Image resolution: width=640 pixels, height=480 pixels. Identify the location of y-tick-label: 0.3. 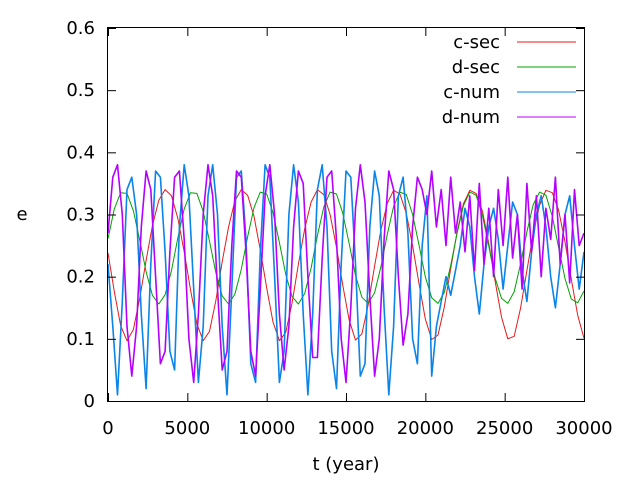
(80, 215).